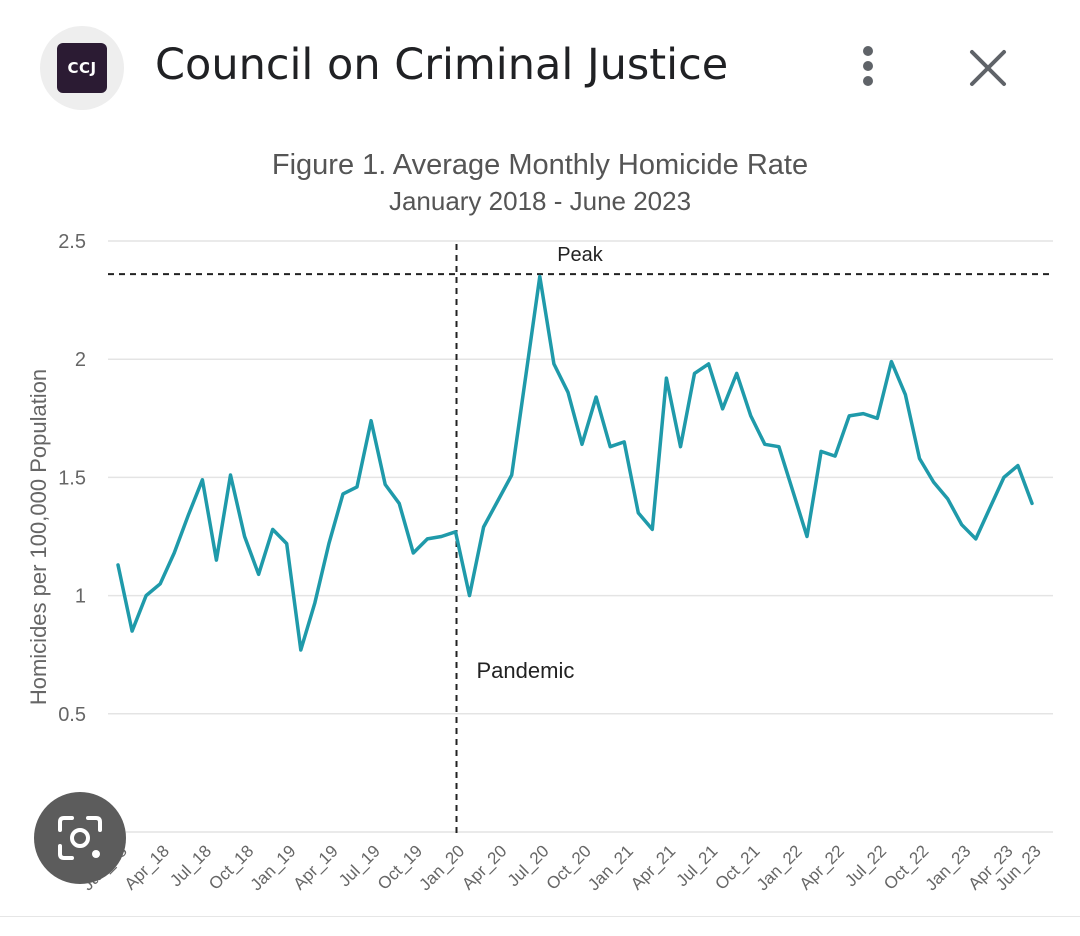 This screenshot has height=936, width=1080. I want to click on x-tick-label: Oct_22, so click(906, 867).